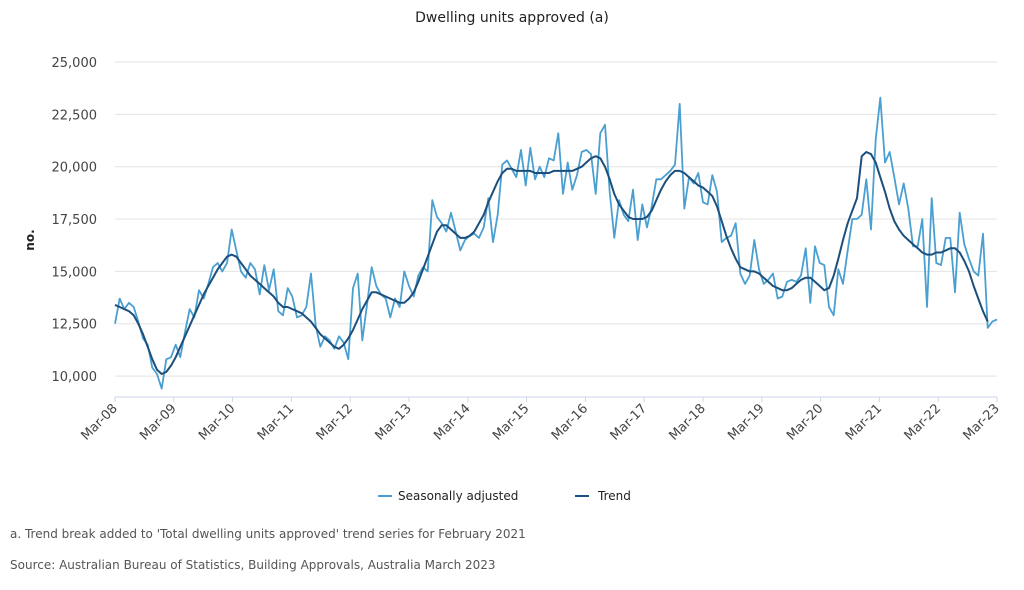 The width and height of the screenshot is (1024, 590). I want to click on x-tick-label: Mar-19, so click(746, 422).